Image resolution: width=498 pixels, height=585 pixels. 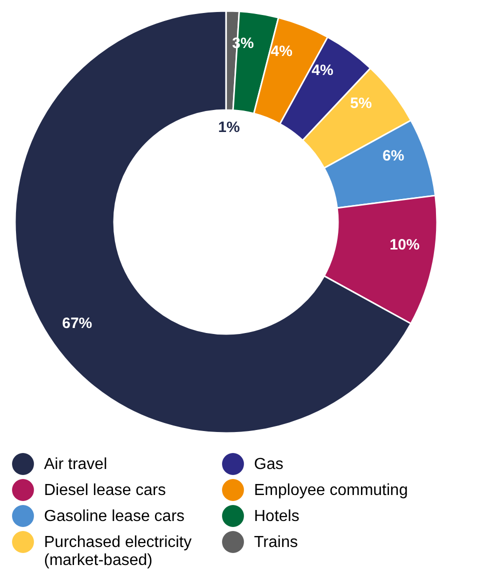 What do you see at coordinates (361, 103) in the screenshot?
I see `data-label: 5%` at bounding box center [361, 103].